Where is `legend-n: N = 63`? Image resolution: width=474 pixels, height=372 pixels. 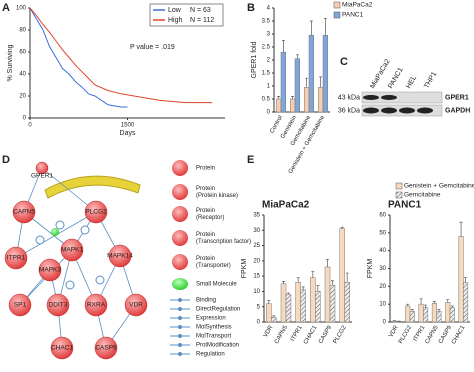 legend-n: N = 63 is located at coordinates (200, 10).